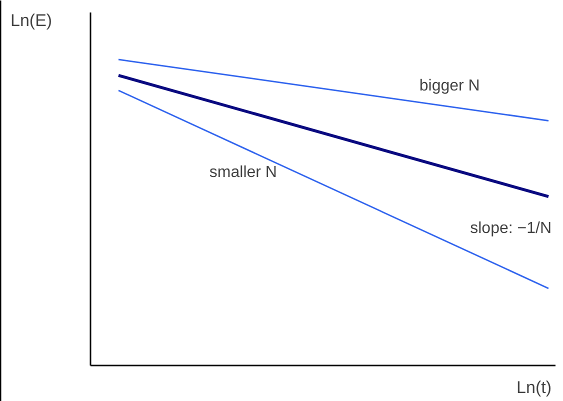 This screenshot has width=563, height=401. What do you see at coordinates (449, 86) in the screenshot?
I see `series-label: bigger N` at bounding box center [449, 86].